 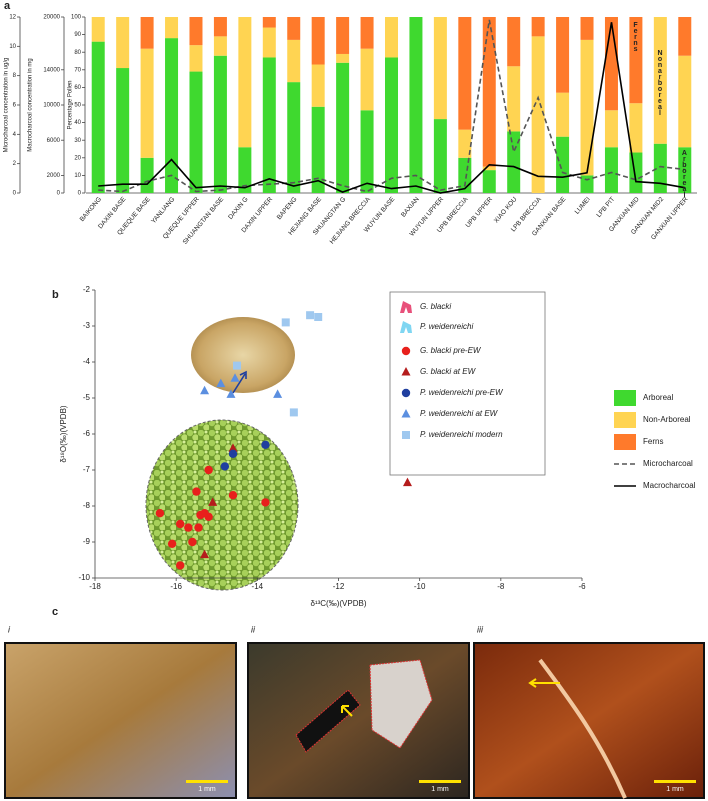 What do you see at coordinates (55, 295) in the screenshot?
I see `panel-label: b` at bounding box center [55, 295].